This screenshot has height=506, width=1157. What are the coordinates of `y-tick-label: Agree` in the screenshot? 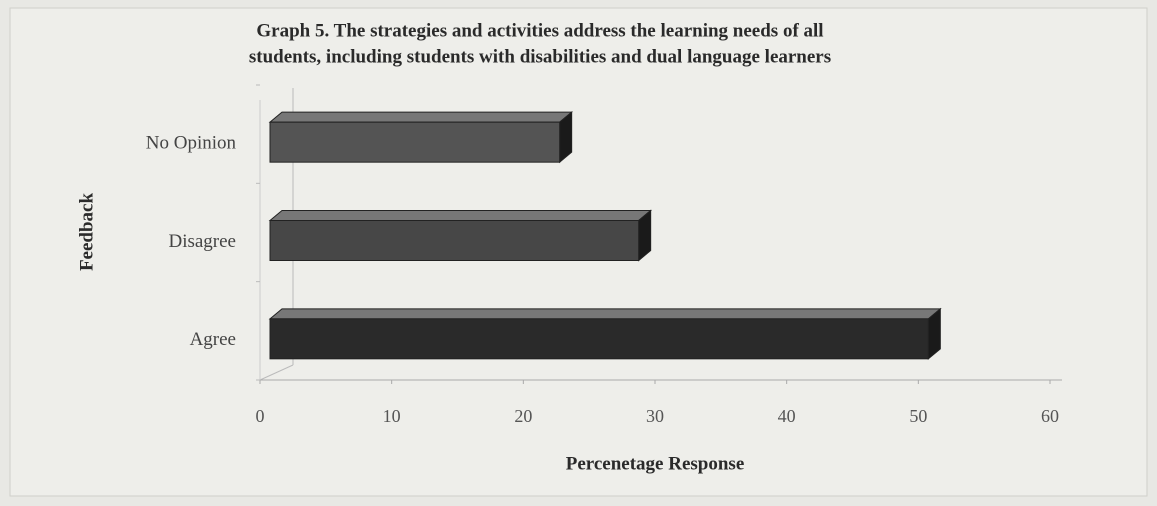 It's located at (213, 339).